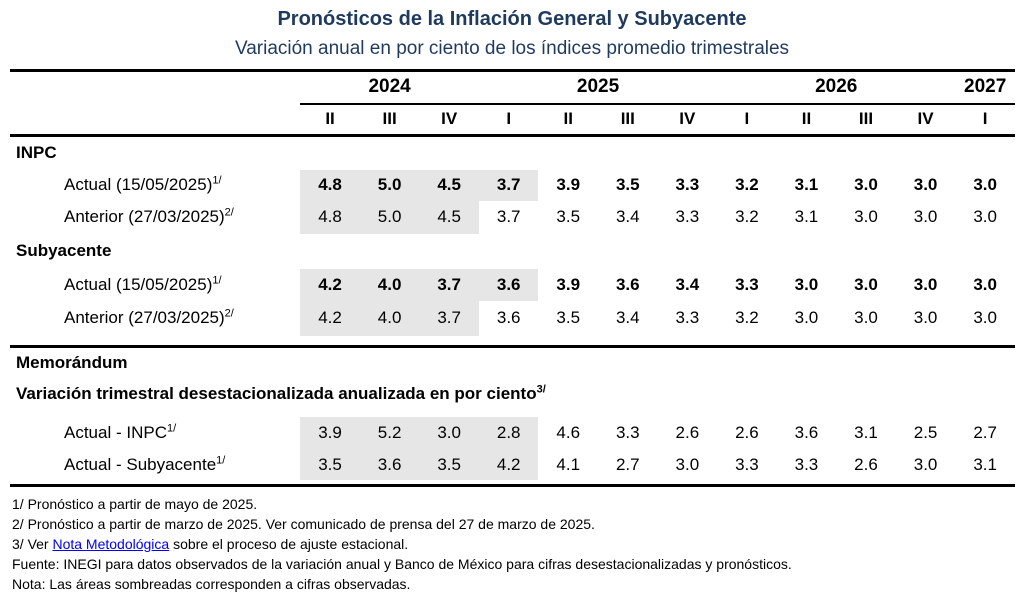 The width and height of the screenshot is (1024, 594). Describe the element at coordinates (289, 544) in the screenshot. I see `footnote-3-suffix: sobre el proceso de ajuste estacional.` at that location.